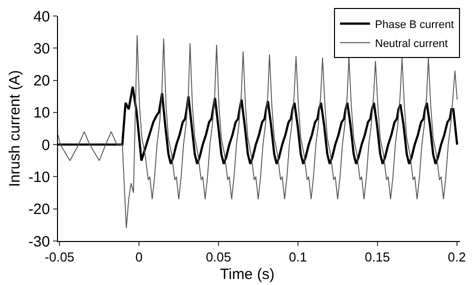 The height and width of the screenshot is (285, 474). I want to click on x-tick-label: 0, so click(139, 257).